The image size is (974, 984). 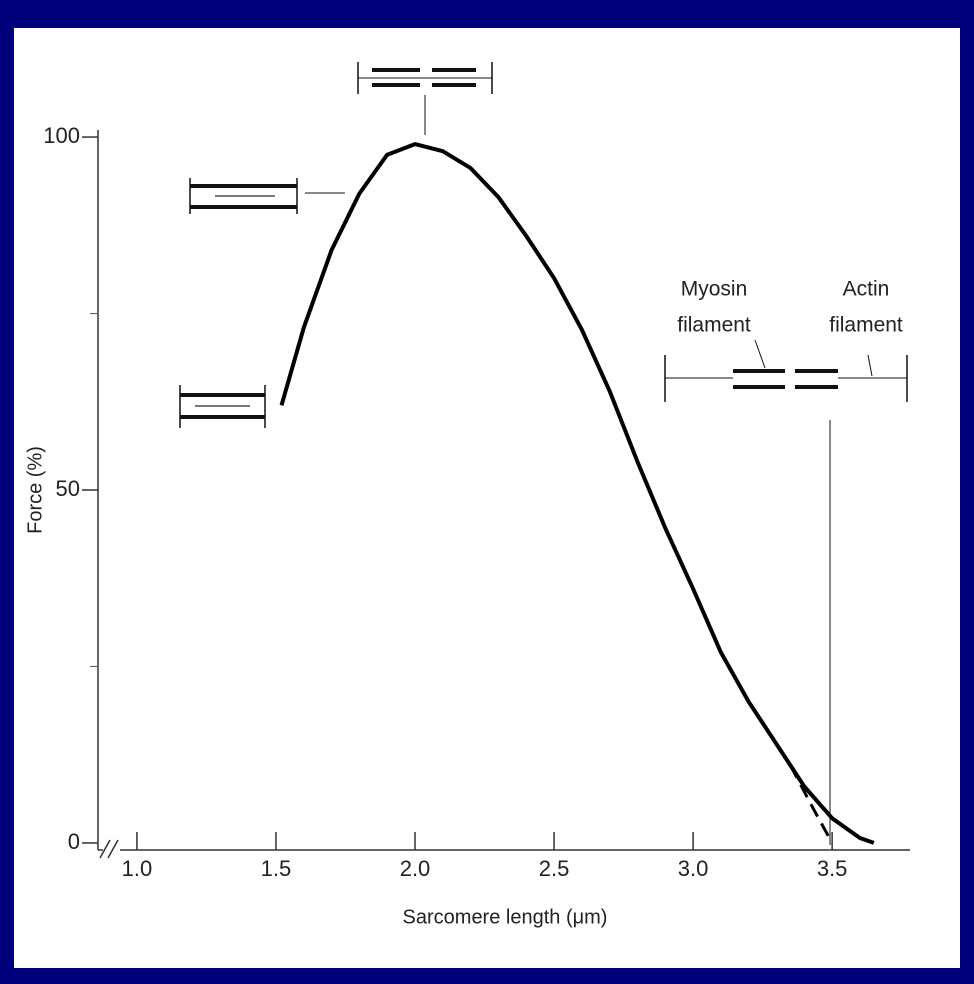 What do you see at coordinates (415, 868) in the screenshot?
I see `x-tick-label: 2.0` at bounding box center [415, 868].